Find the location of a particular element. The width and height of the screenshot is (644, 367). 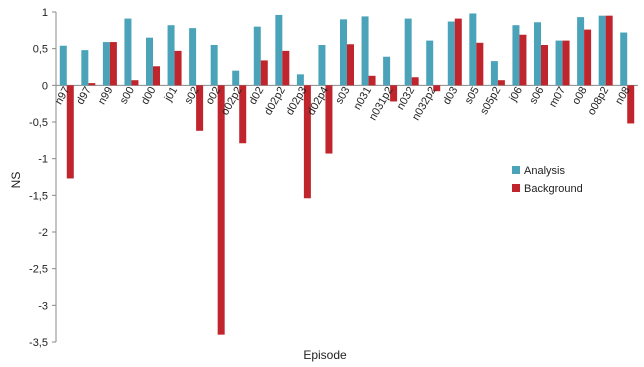

bar-background-s02 is located at coordinates (200, 108).